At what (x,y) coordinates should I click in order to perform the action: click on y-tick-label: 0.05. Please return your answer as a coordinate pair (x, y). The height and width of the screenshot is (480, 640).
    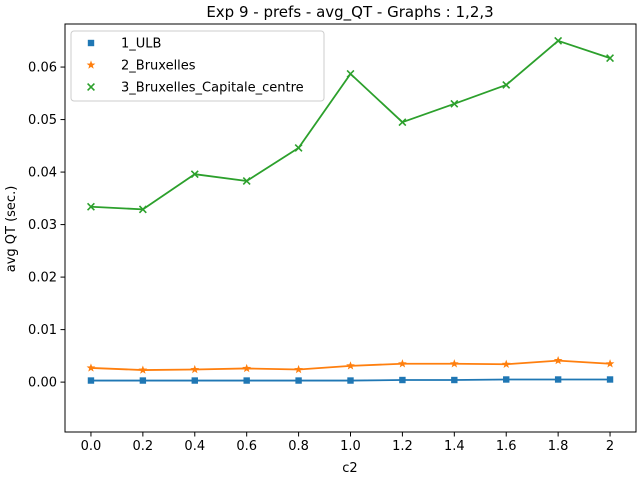
    Looking at the image, I should click on (42, 120).